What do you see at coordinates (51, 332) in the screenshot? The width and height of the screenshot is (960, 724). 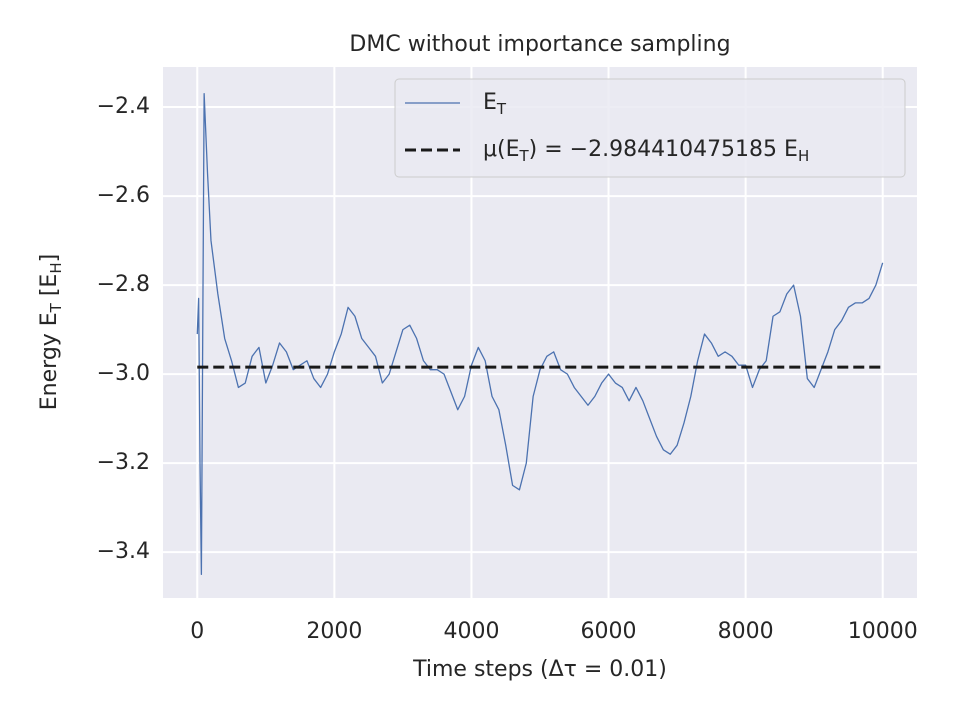 I see `y-axis-label: Energy ET​ [EH​]` at bounding box center [51, 332].